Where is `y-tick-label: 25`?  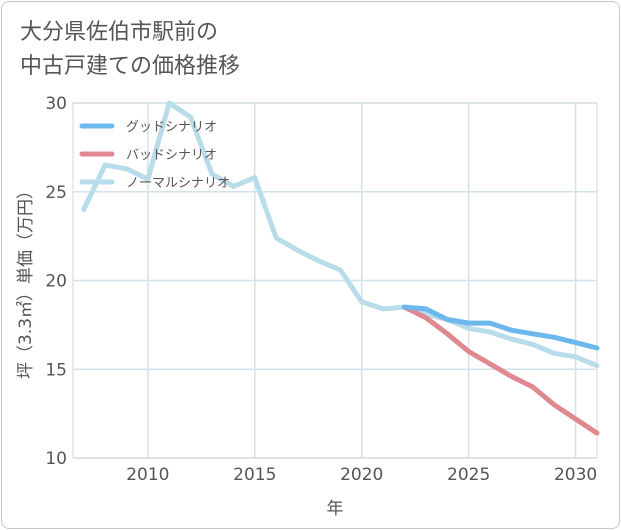
y-tick-label: 25 is located at coordinates (56, 193).